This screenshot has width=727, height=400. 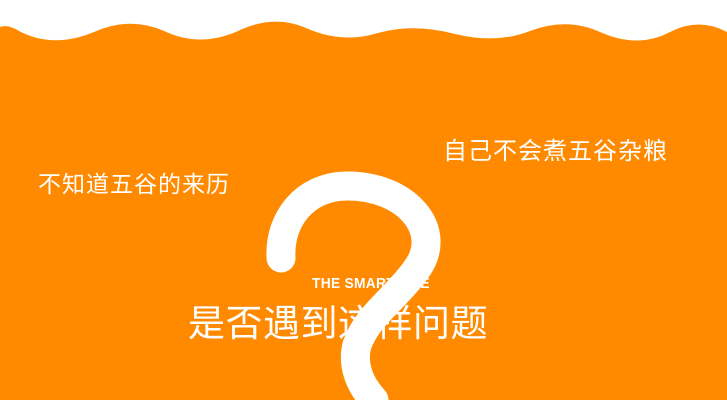 What do you see at coordinates (338, 323) in the screenshot?
I see `main-title: 是否遇到这样问题` at bounding box center [338, 323].